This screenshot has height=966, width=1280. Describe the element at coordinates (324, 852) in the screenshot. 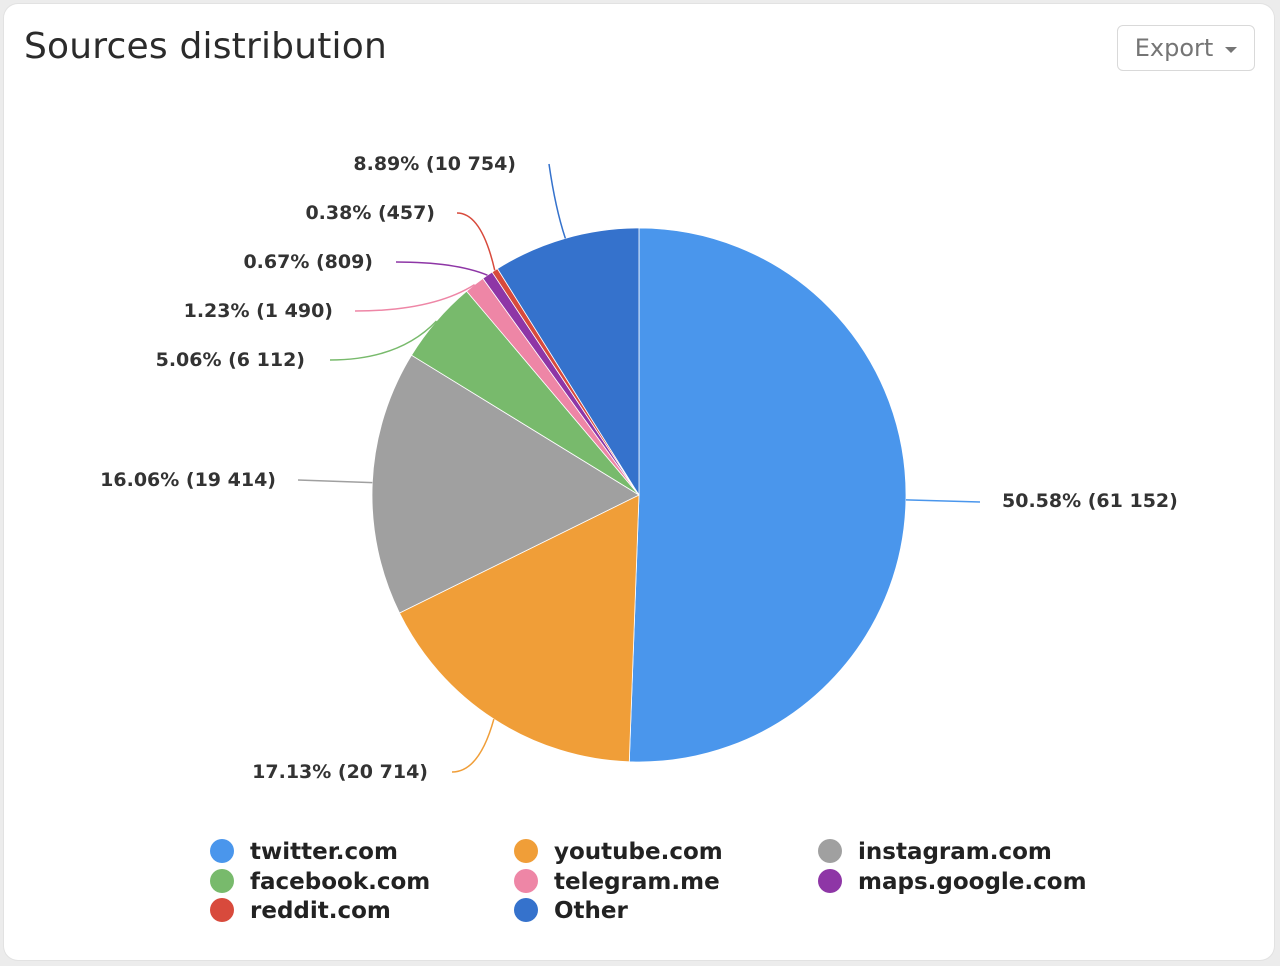

I see `legend-label: twitter.com` at that location.